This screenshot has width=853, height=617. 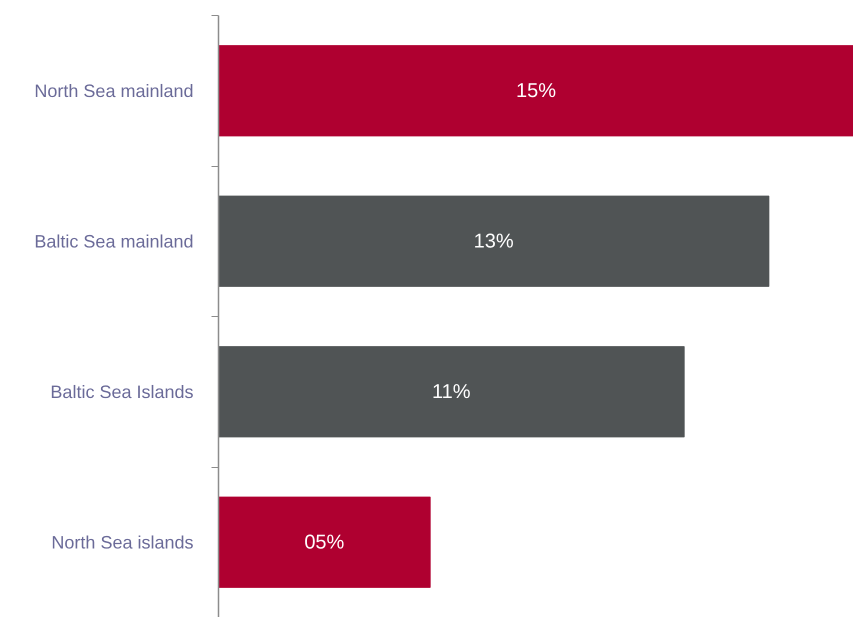 What do you see at coordinates (122, 392) in the screenshot?
I see `y-tick-label: Baltic Sea Islands` at bounding box center [122, 392].